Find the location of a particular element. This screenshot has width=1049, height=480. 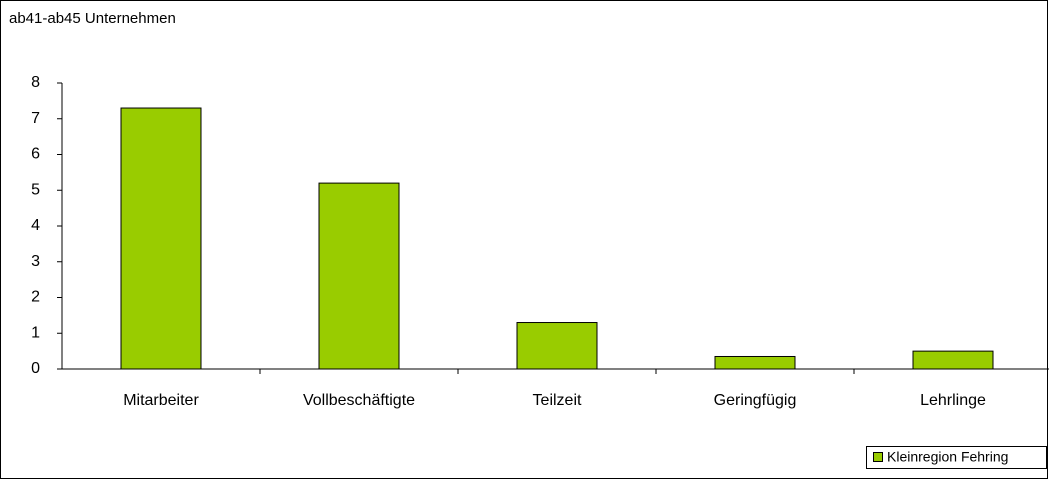

legend-box is located at coordinates (956, 457).